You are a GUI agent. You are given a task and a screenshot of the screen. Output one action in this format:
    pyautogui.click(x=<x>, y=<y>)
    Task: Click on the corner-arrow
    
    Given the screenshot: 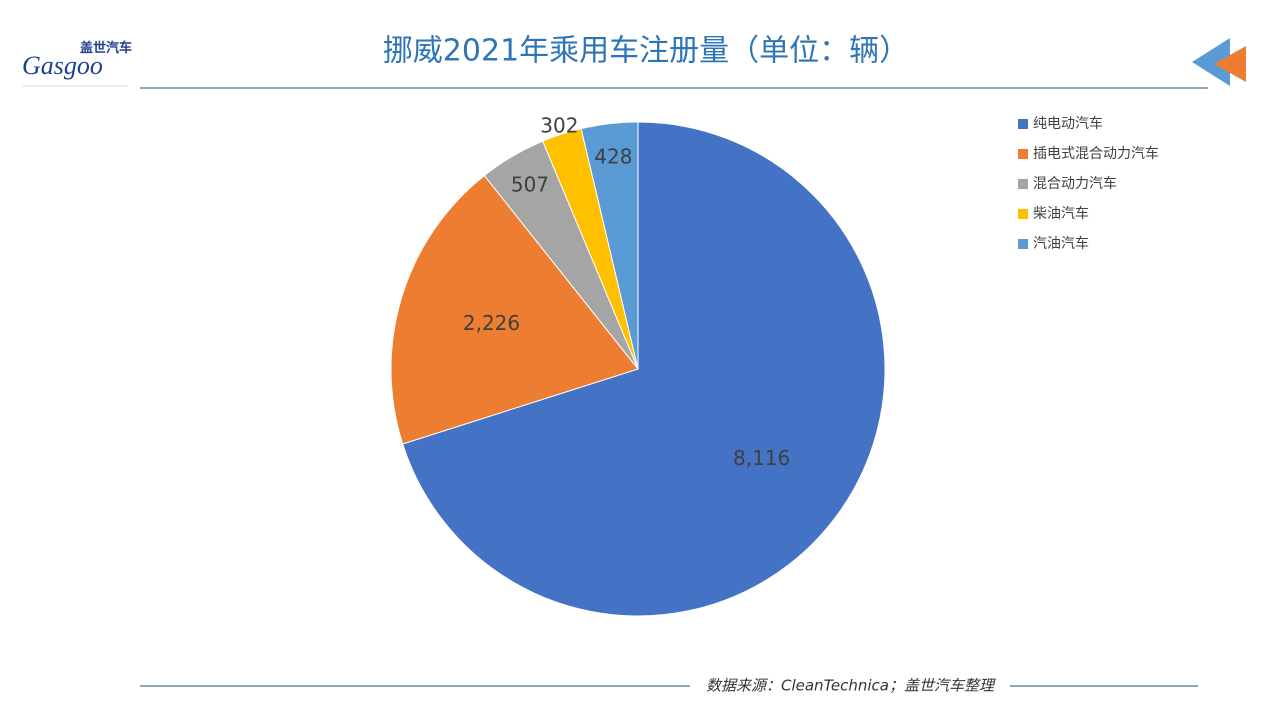 What is the action you would take?
    pyautogui.click(x=1219, y=62)
    